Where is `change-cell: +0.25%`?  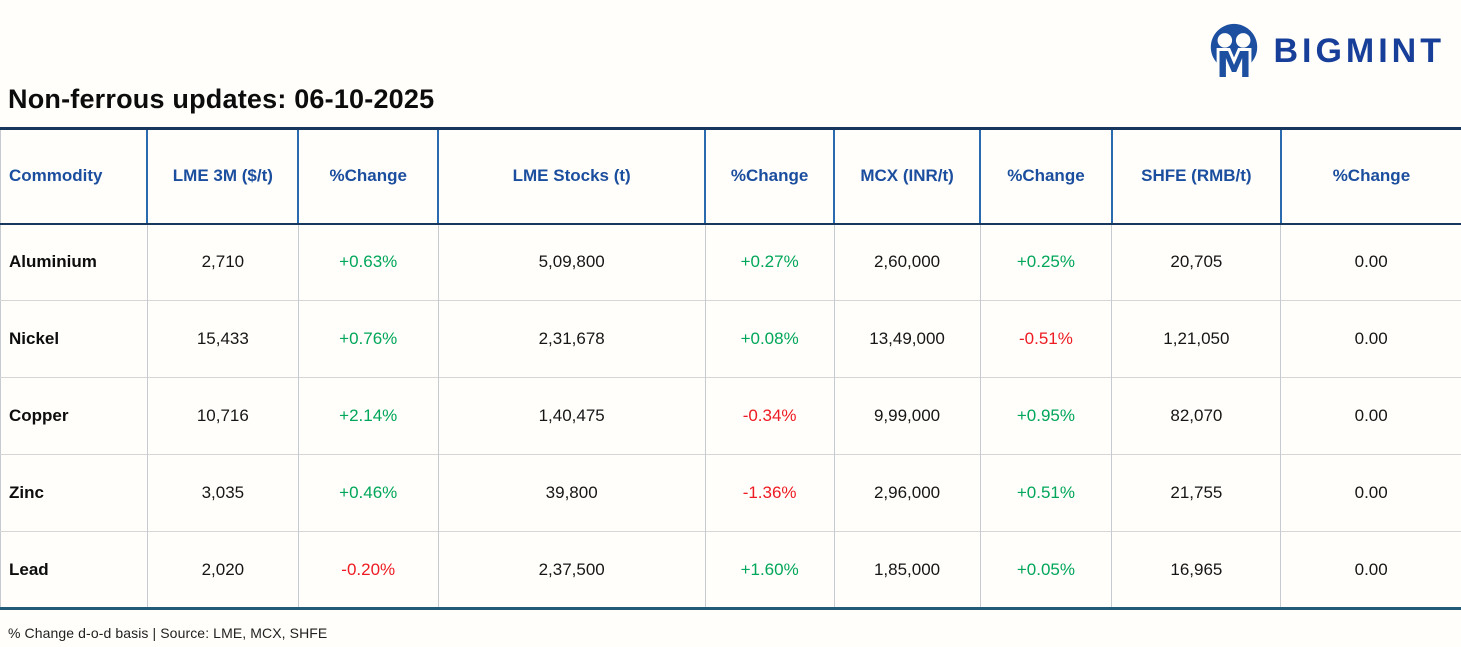 change-cell: +0.25% is located at coordinates (1045, 262).